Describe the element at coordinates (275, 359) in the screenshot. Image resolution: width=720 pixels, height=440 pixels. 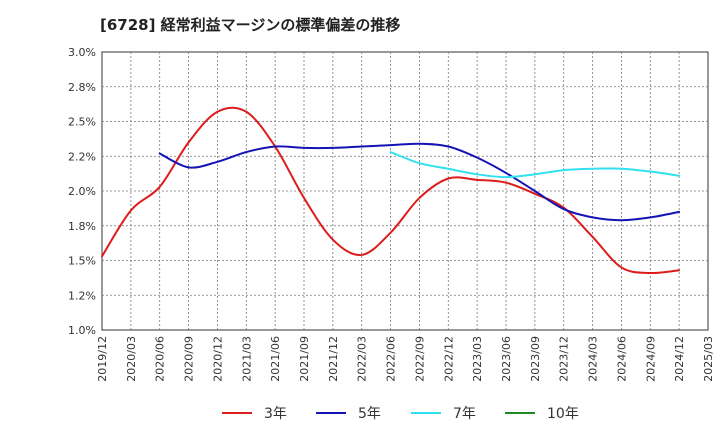
I see `x-tick-label: 2021/06` at that location.